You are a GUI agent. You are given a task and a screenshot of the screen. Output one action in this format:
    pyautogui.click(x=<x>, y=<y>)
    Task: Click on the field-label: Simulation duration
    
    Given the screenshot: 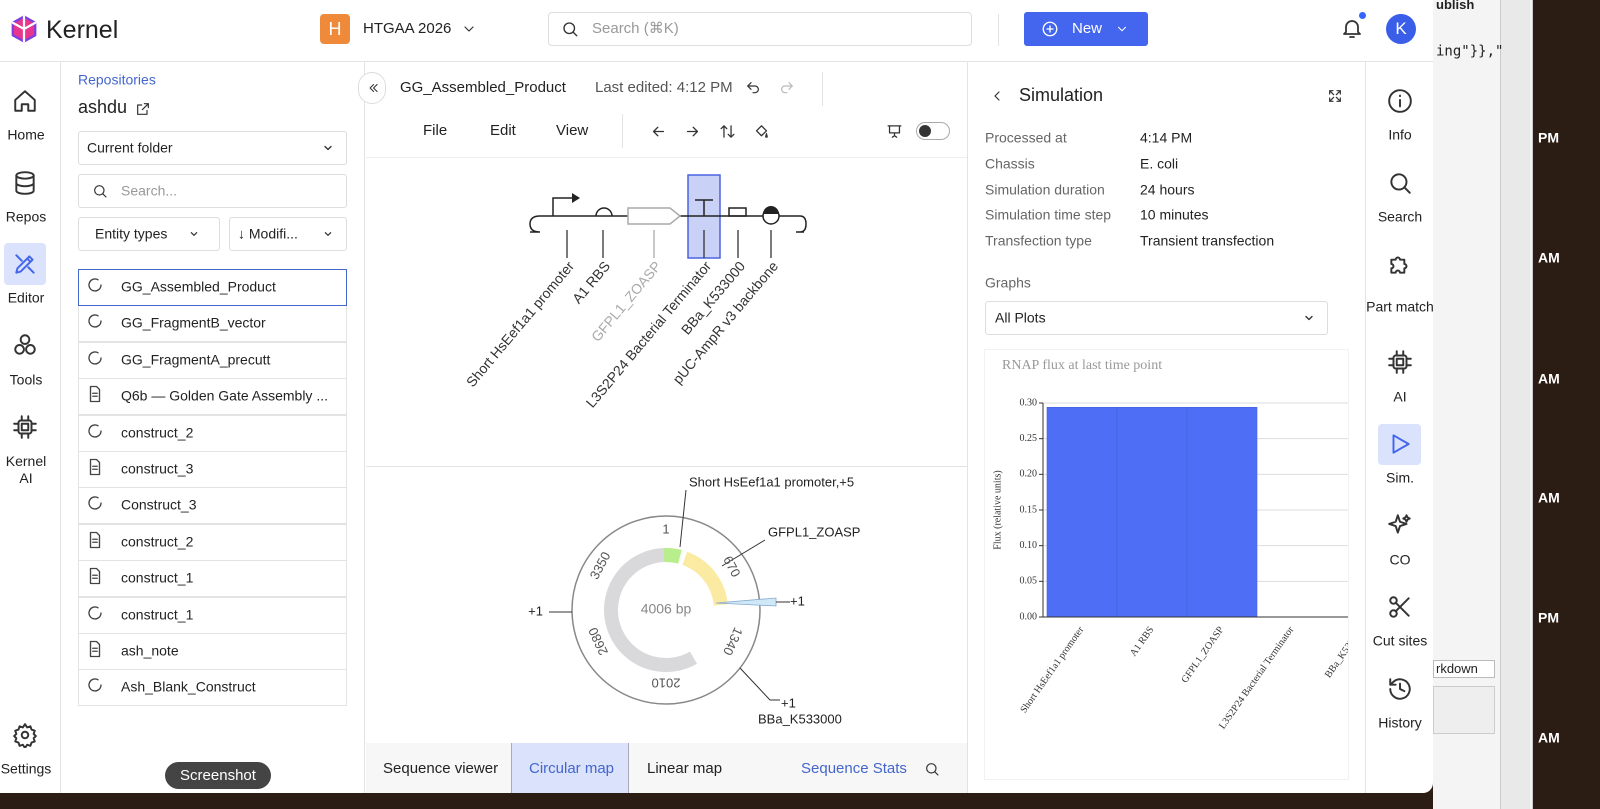 What is the action you would take?
    pyautogui.click(x=1045, y=189)
    